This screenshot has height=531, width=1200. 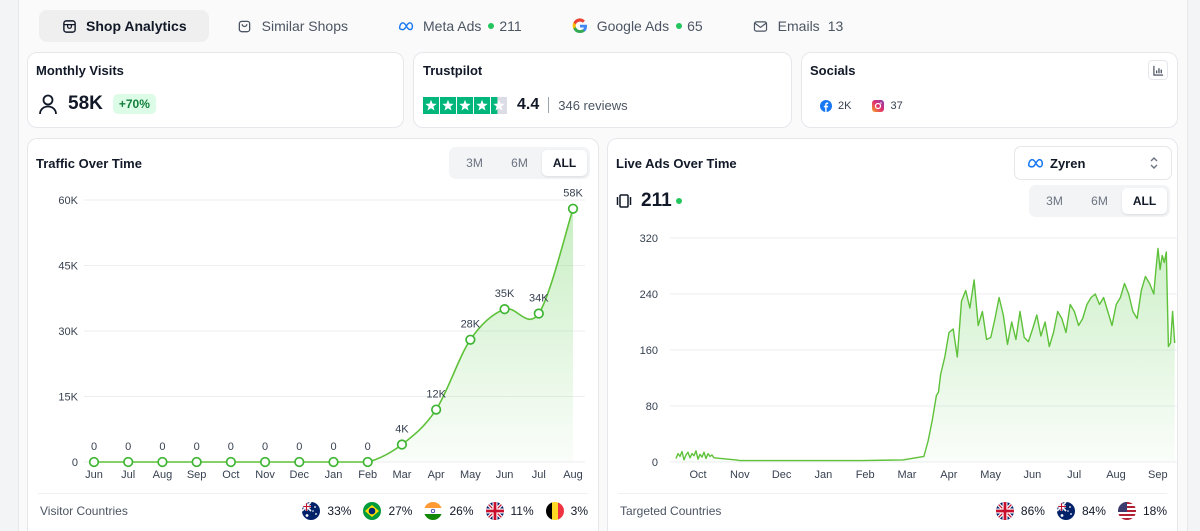 What do you see at coordinates (1093, 163) in the screenshot?
I see `brand-selector: Zyren` at bounding box center [1093, 163].